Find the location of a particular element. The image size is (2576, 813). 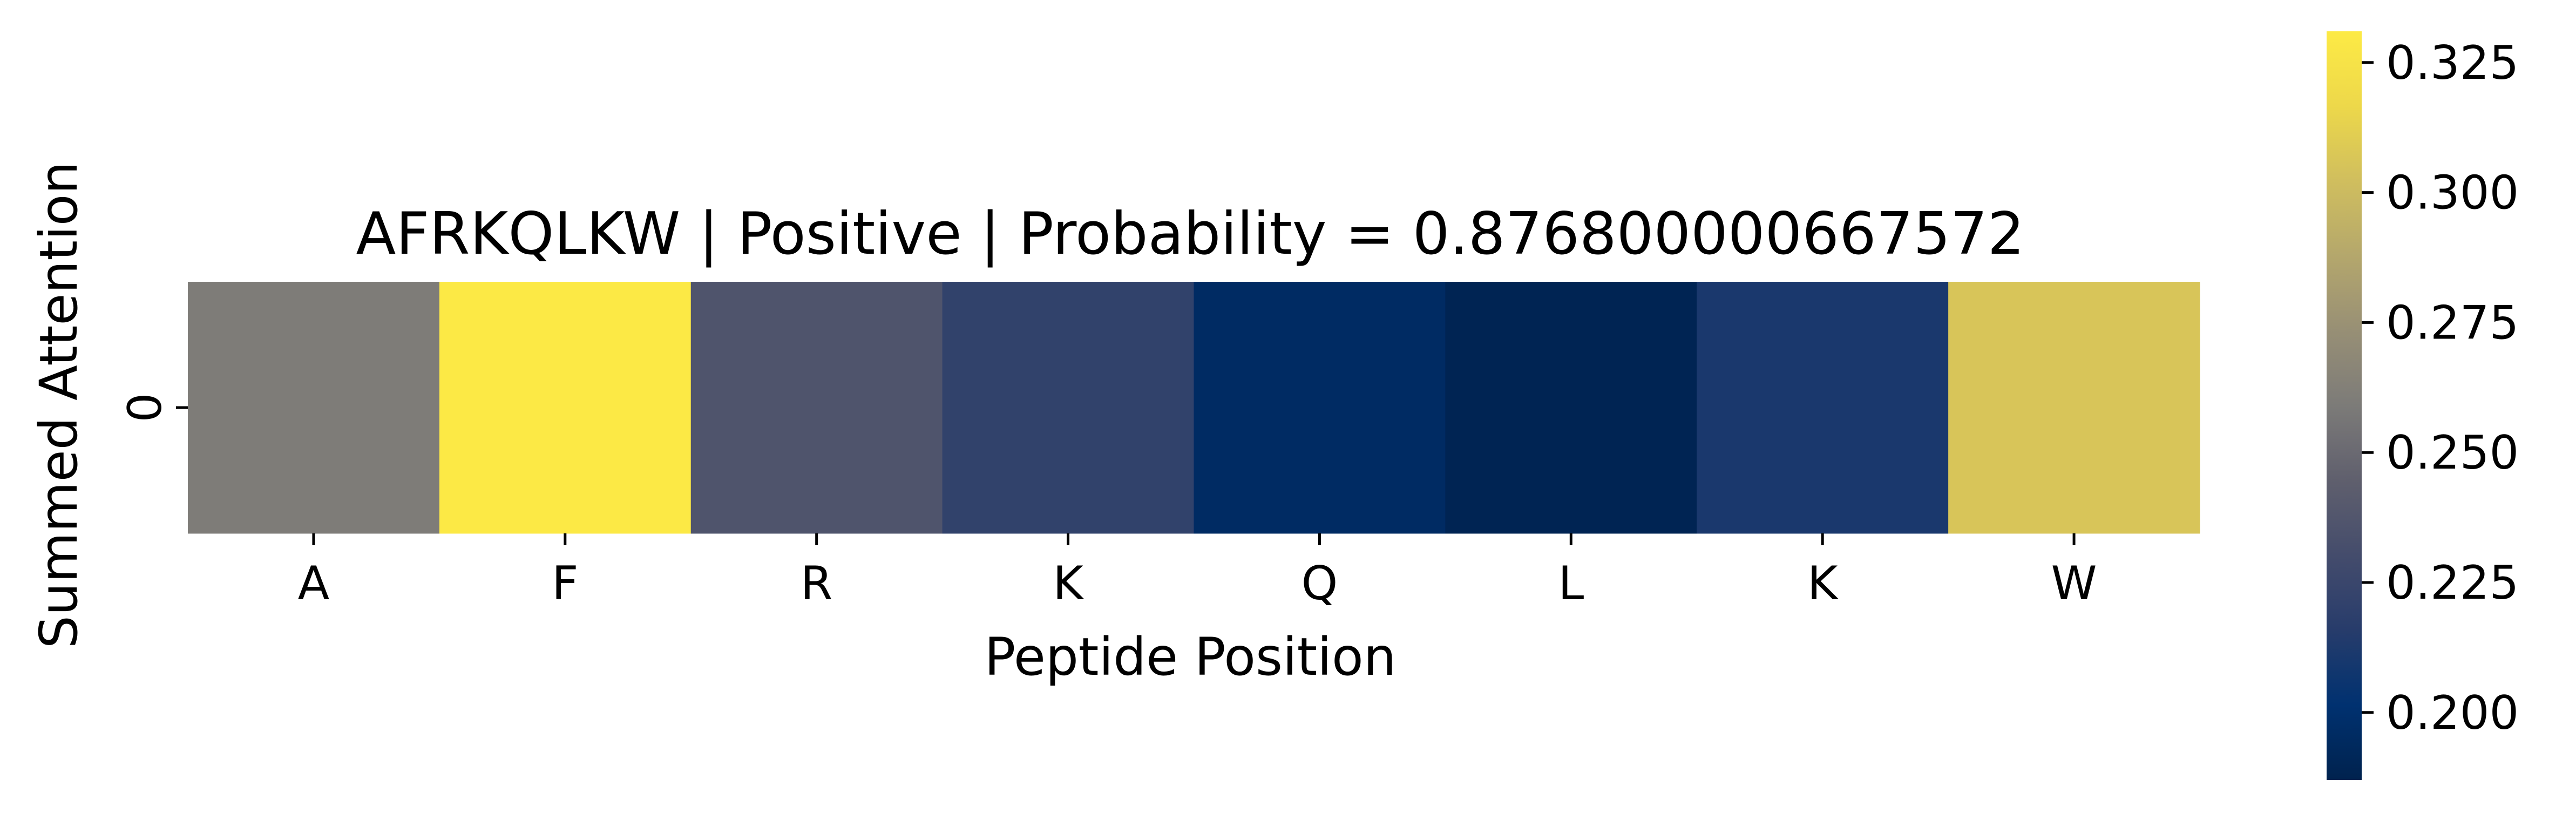

y-tick-label: 0 is located at coordinates (145, 408).